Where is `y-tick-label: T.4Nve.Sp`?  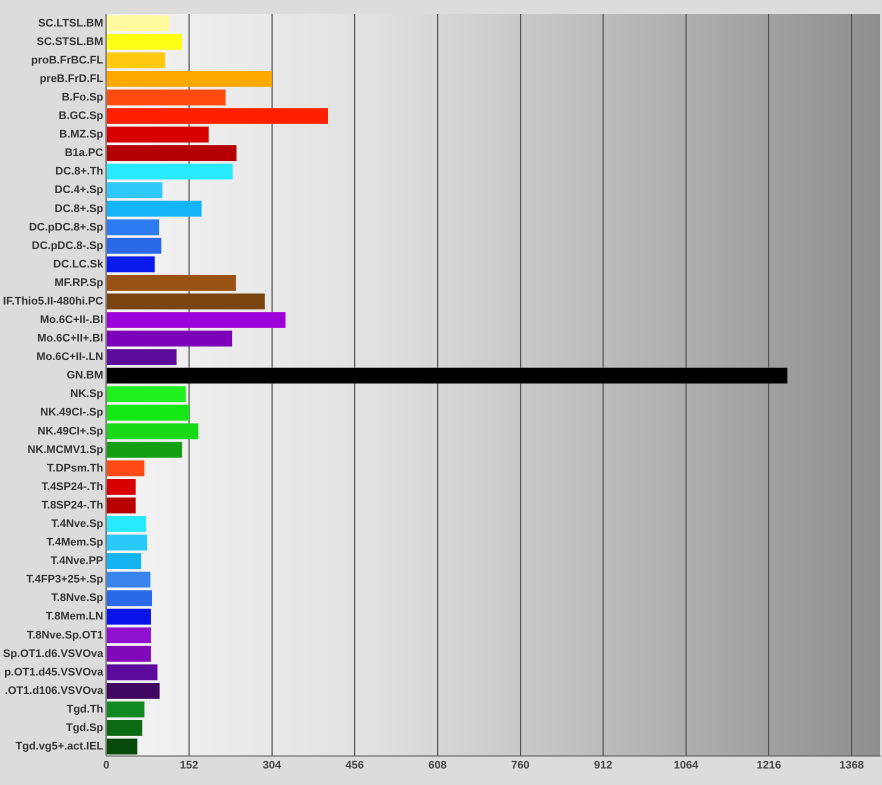 y-tick-label: T.4Nve.Sp is located at coordinates (77, 524).